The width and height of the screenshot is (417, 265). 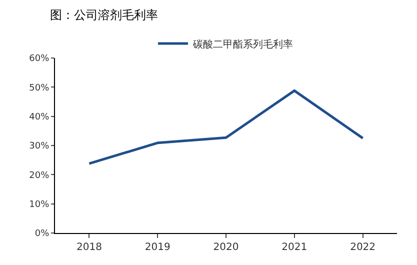 I want to click on x-tick-label: 2020, so click(x=226, y=247).